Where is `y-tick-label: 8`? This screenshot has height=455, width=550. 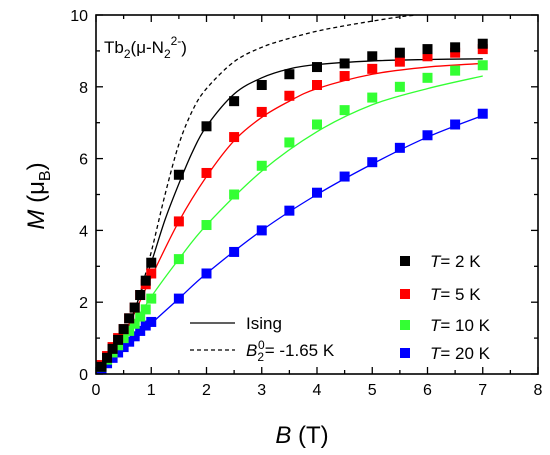 y-tick-label: 8 is located at coordinates (83, 88).